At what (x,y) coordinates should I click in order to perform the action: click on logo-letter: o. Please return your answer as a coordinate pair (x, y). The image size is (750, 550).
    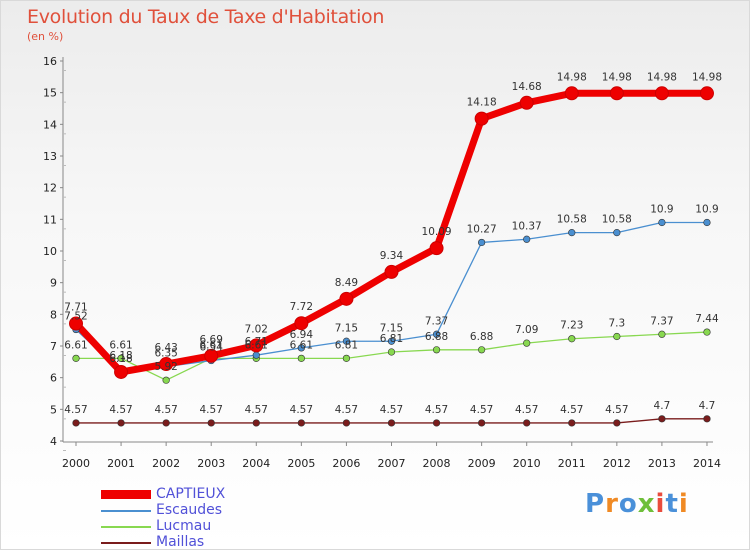
    Looking at the image, I should click on (628, 504).